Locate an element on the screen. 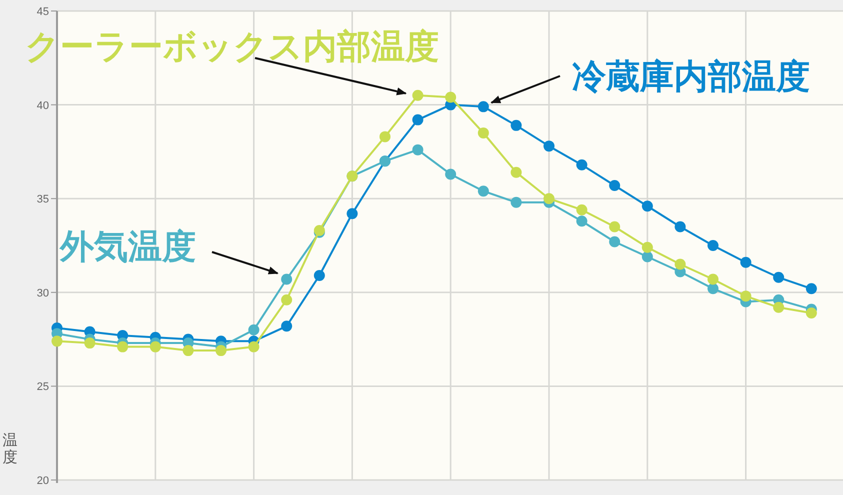  series-label: 外気温度 is located at coordinates (127, 247).